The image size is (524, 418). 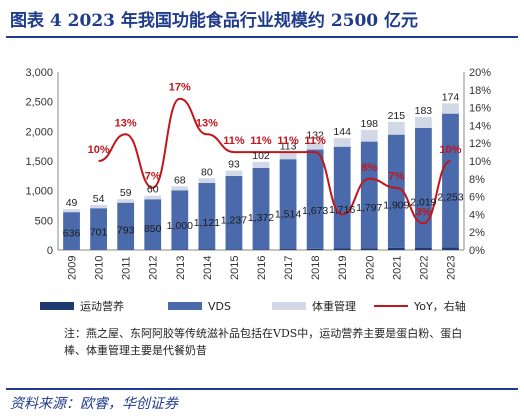 I want to click on x-tick-label: 2010, so click(x=100, y=268).